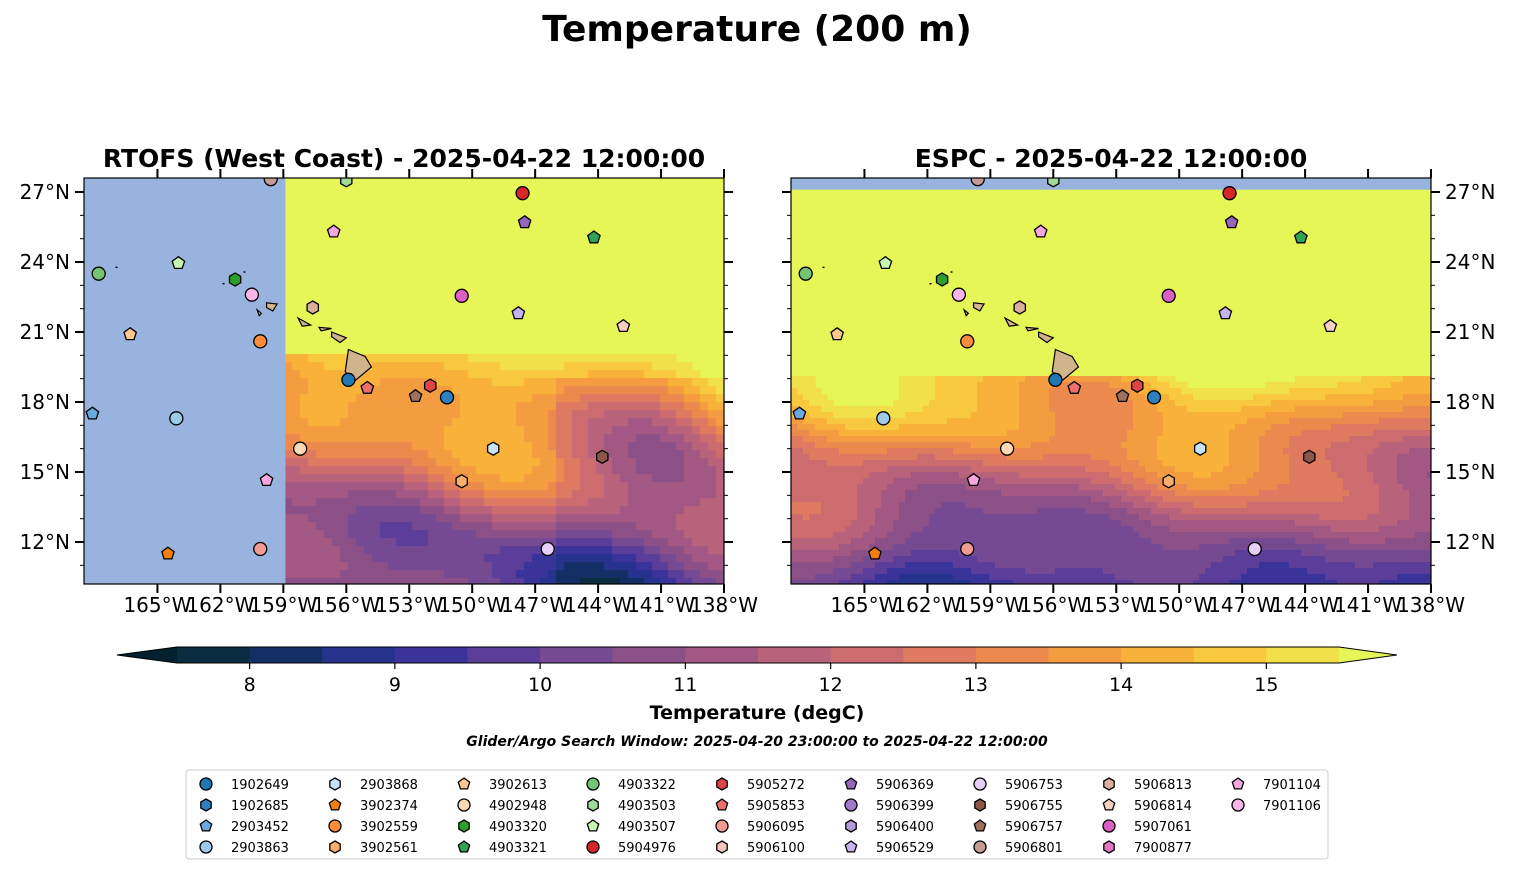 The width and height of the screenshot is (1514, 889). I want to click on islet, so click(116, 267).